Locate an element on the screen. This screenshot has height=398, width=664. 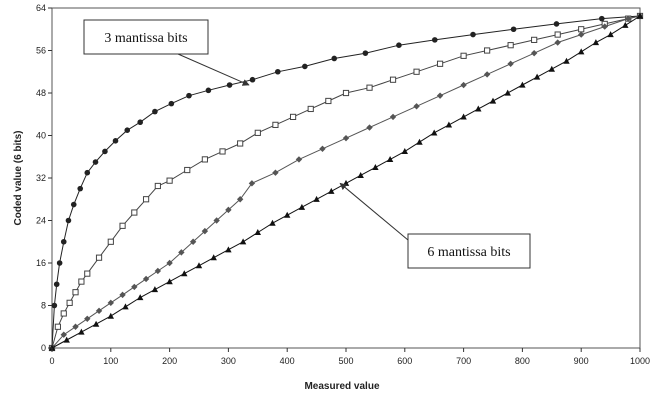
x-tick-label: 300 is located at coordinates (228, 361).